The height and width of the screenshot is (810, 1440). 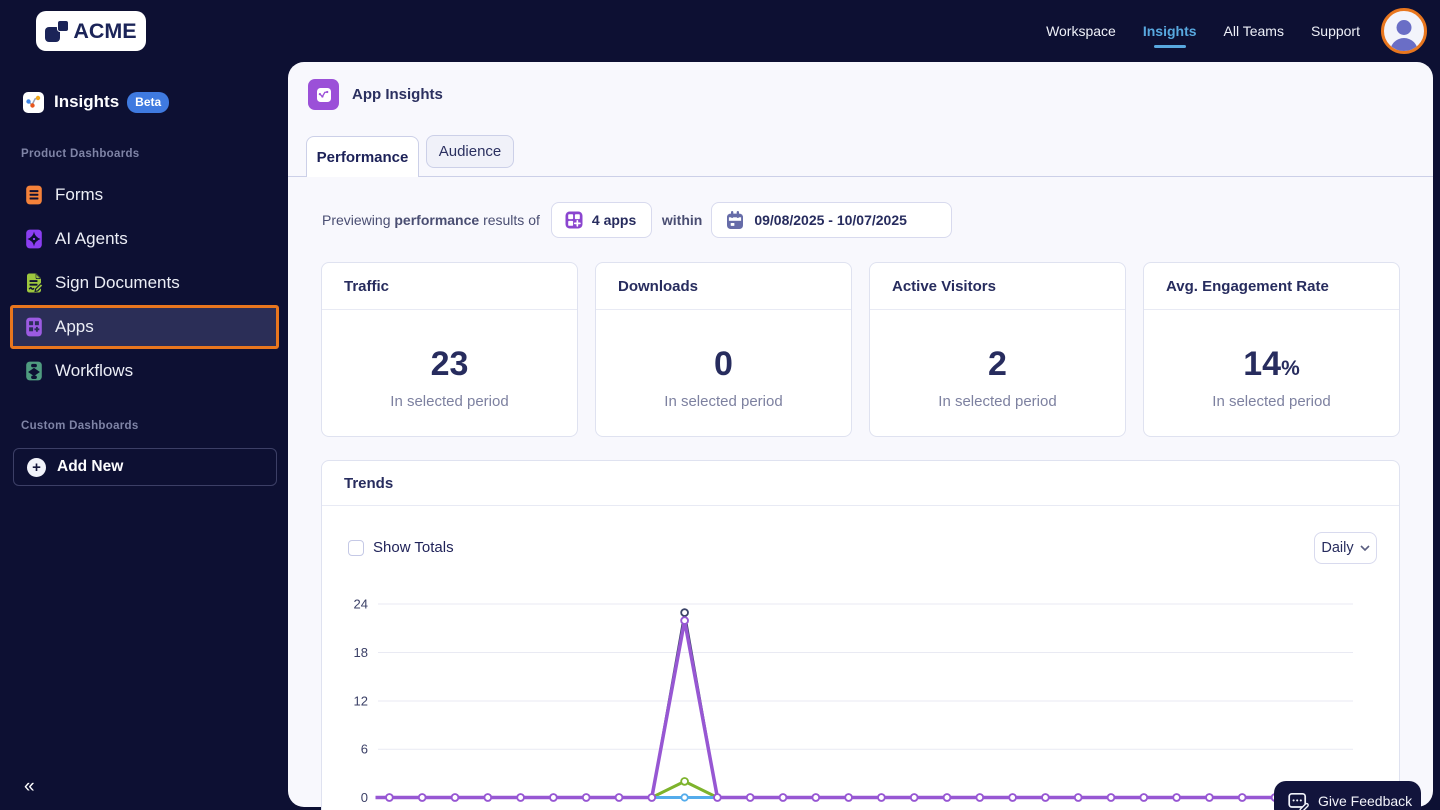 I want to click on svg-text: 12, so click(x=361, y=701).